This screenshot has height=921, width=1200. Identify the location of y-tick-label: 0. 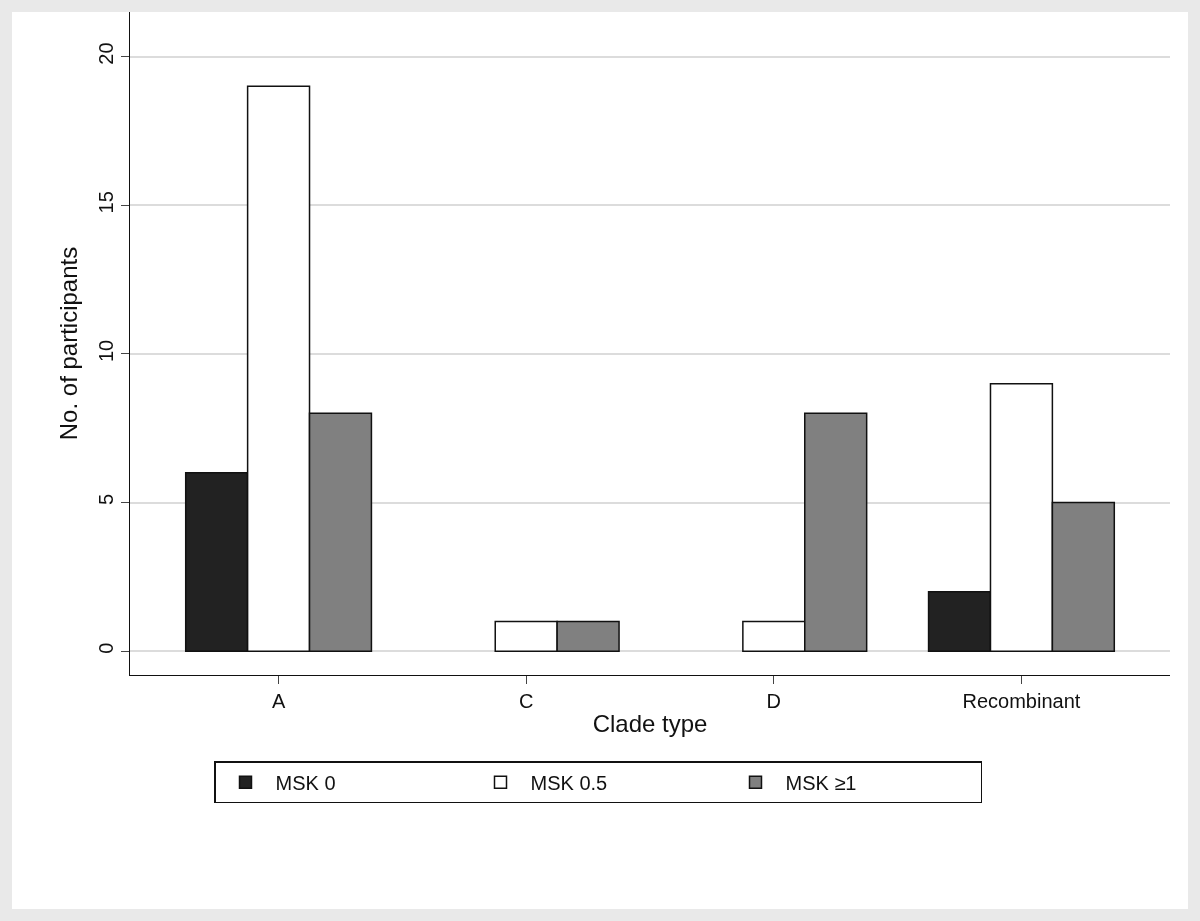
(106, 648).